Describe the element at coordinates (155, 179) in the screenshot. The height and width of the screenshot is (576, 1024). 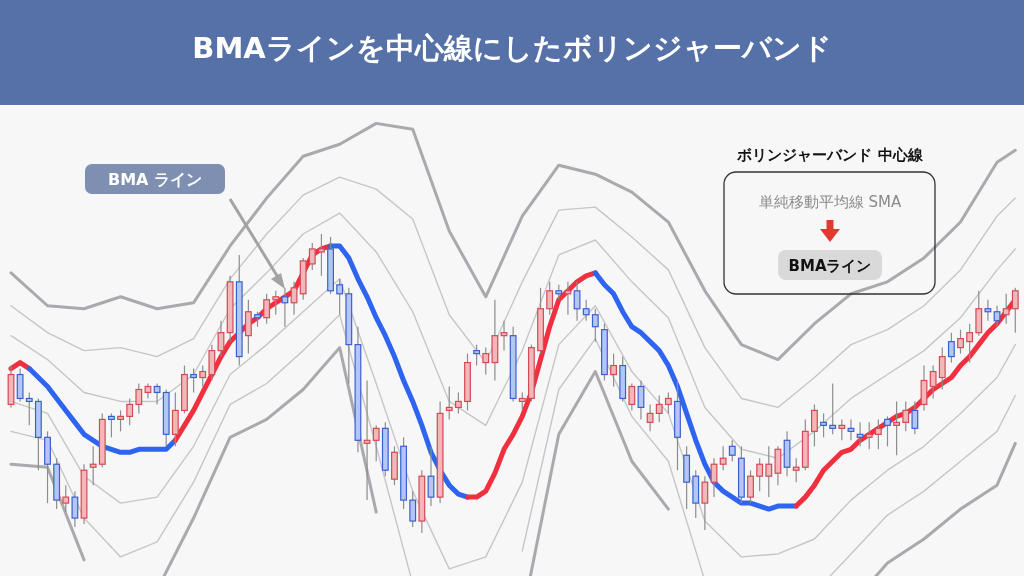
I see `text: BMA ライン` at that location.